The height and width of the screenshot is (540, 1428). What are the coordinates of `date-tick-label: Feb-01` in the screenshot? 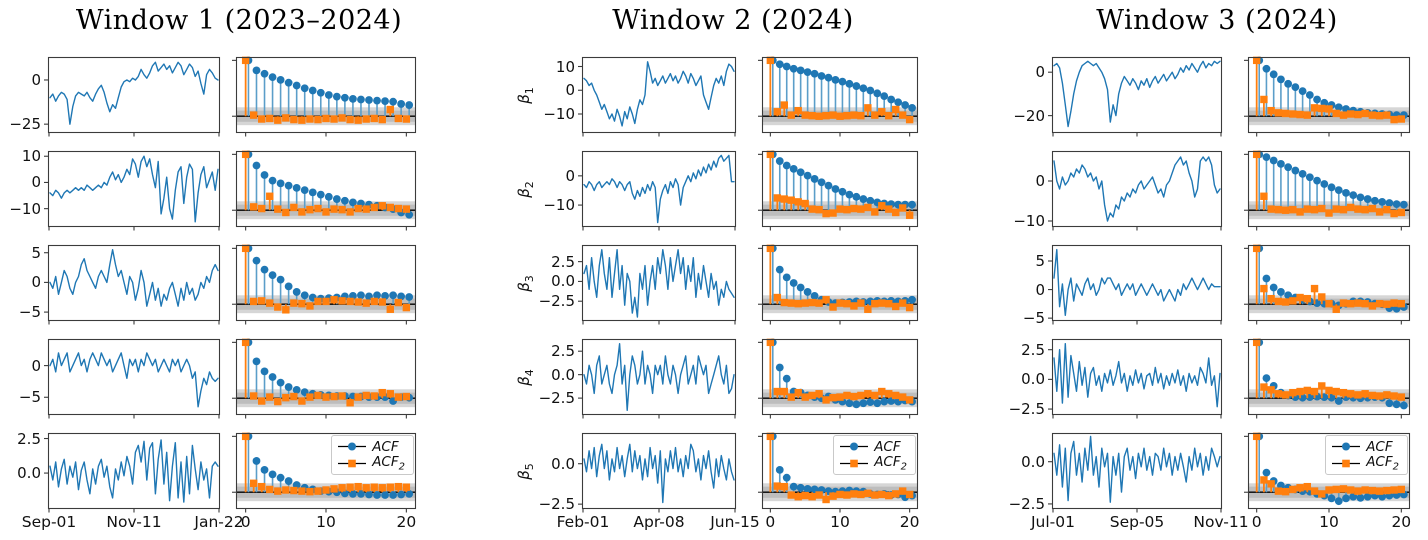 It's located at (583, 522).